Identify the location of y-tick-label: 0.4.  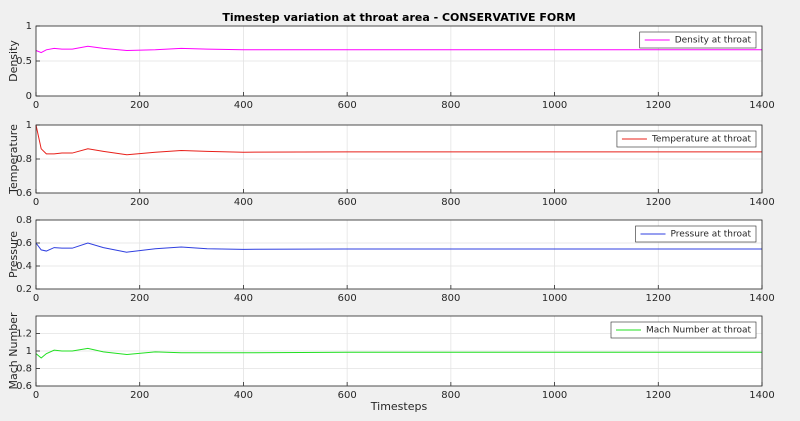
(24, 266).